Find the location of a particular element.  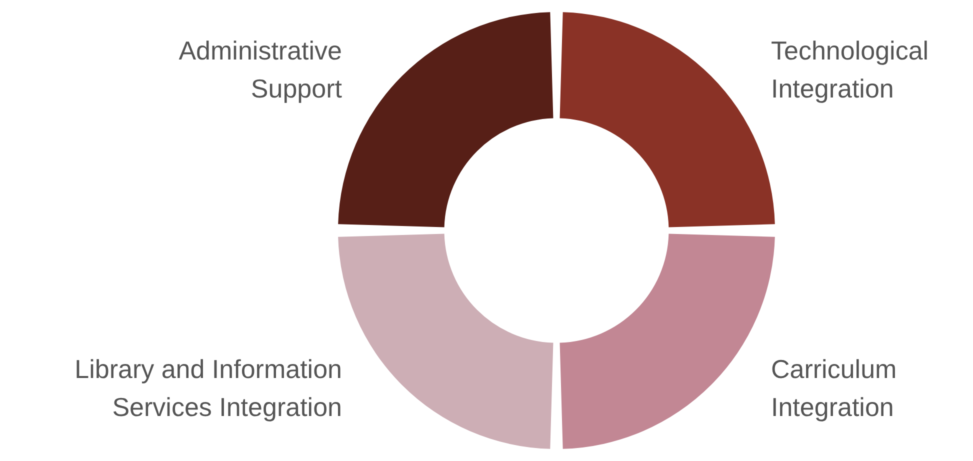

slice-label: Carriculum Integration is located at coordinates (834, 388).